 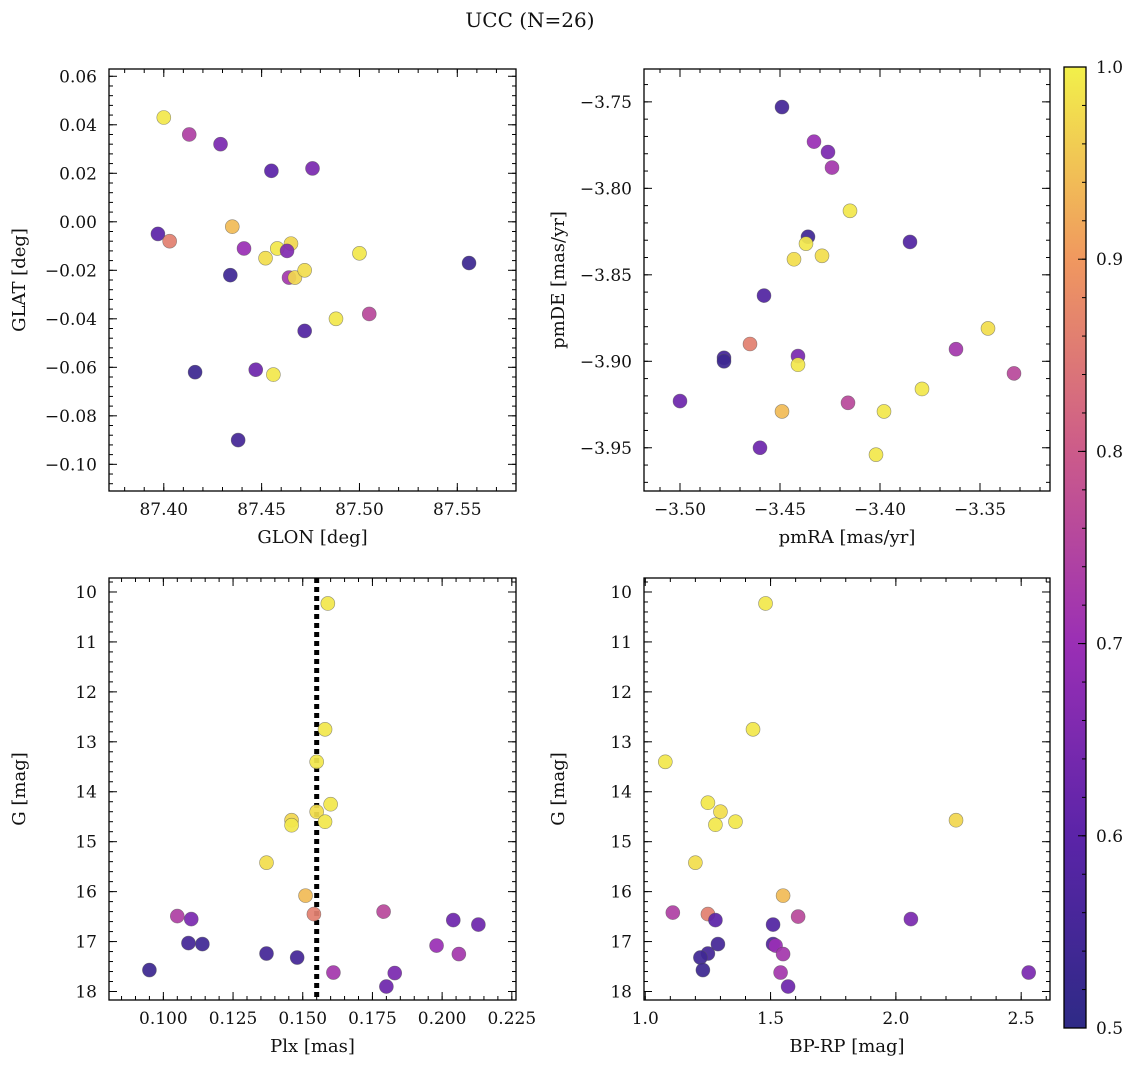 What do you see at coordinates (780, 510) in the screenshot?
I see `x-tick-label: −3.45` at bounding box center [780, 510].